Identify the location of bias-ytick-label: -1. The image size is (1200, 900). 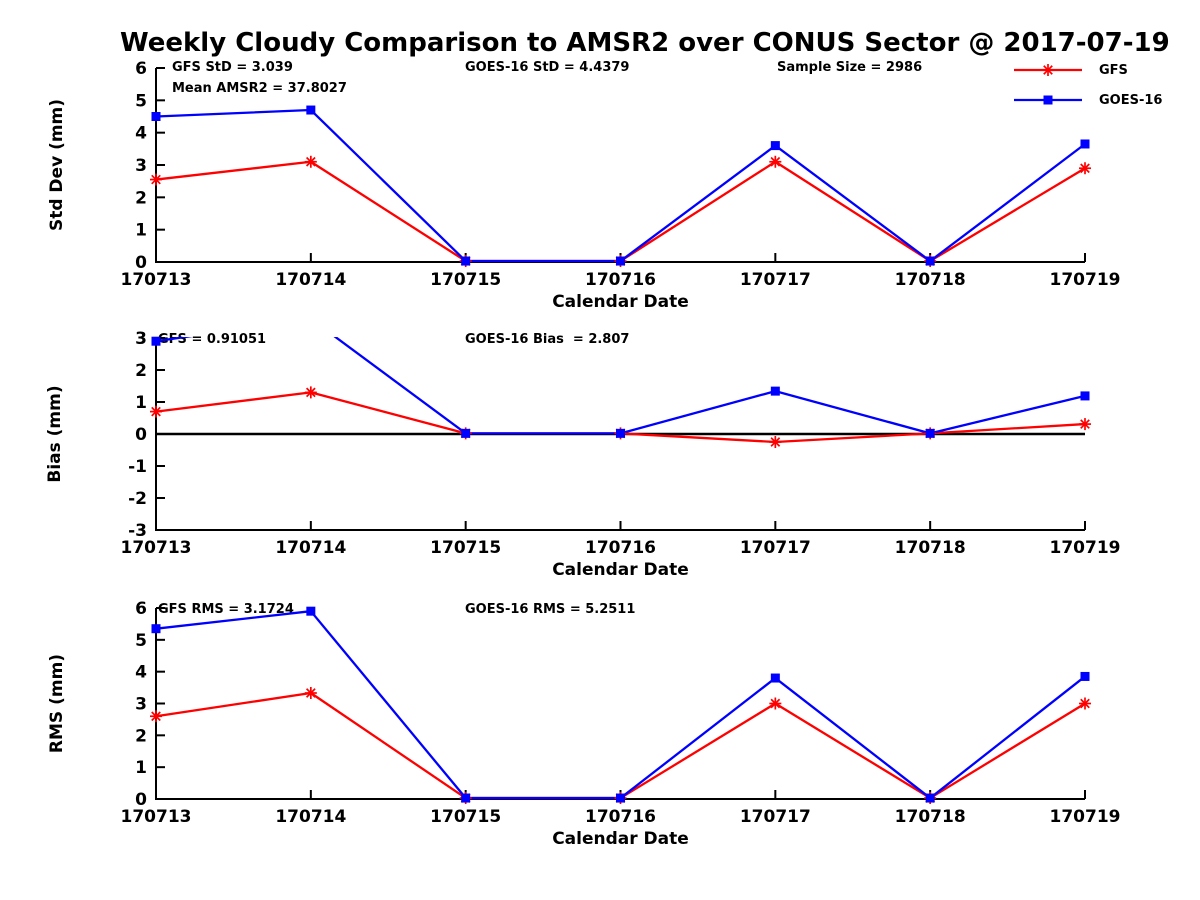
(137, 467).